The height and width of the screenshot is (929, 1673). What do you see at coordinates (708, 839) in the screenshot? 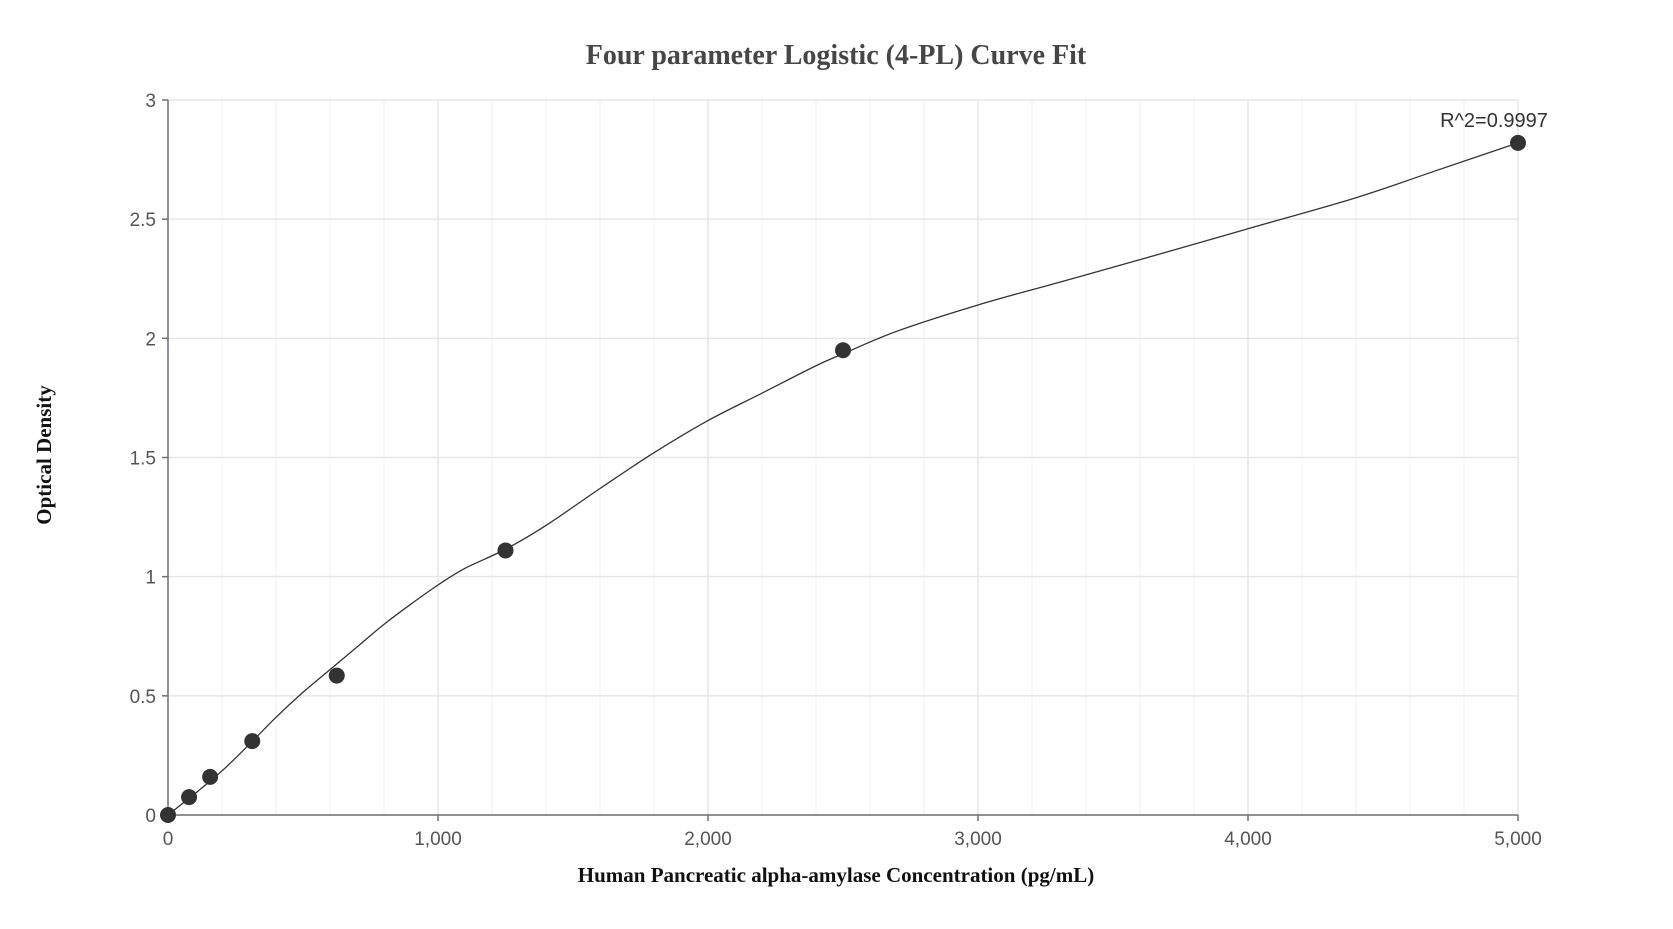
I see `x-tick-label: 2,000` at bounding box center [708, 839].